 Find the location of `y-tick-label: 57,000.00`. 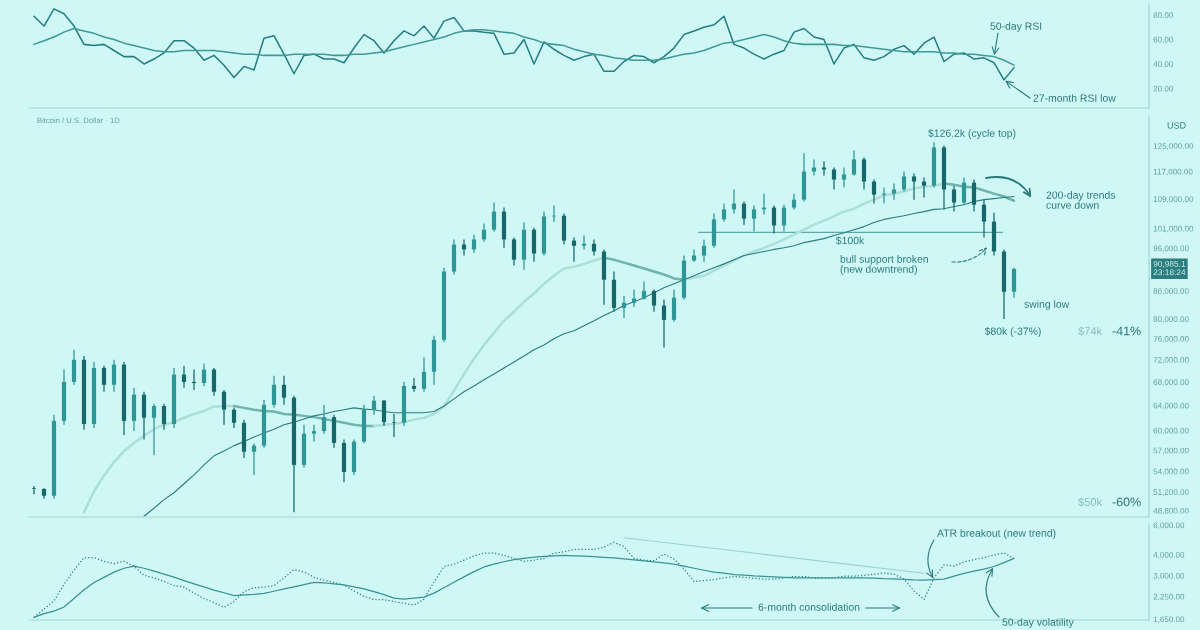

y-tick-label: 57,000.00 is located at coordinates (1171, 451).